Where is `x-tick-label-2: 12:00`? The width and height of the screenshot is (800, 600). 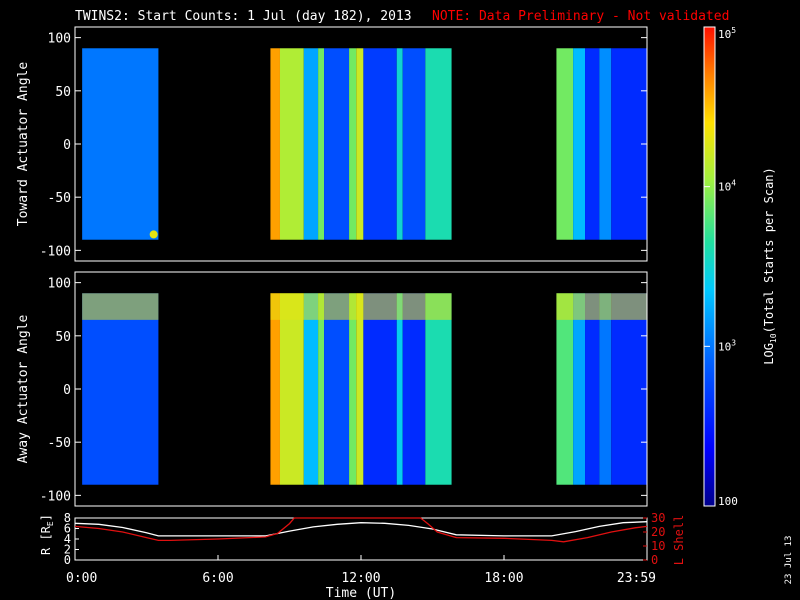
x-tick-label-2: 12:00 is located at coordinates (360, 578).